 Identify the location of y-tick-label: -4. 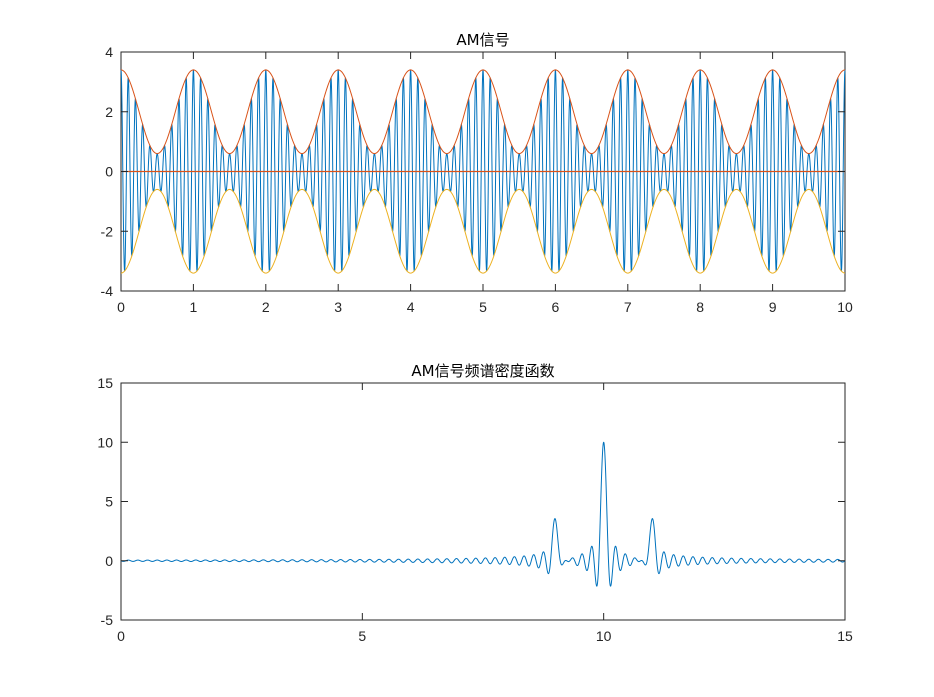
(107, 291).